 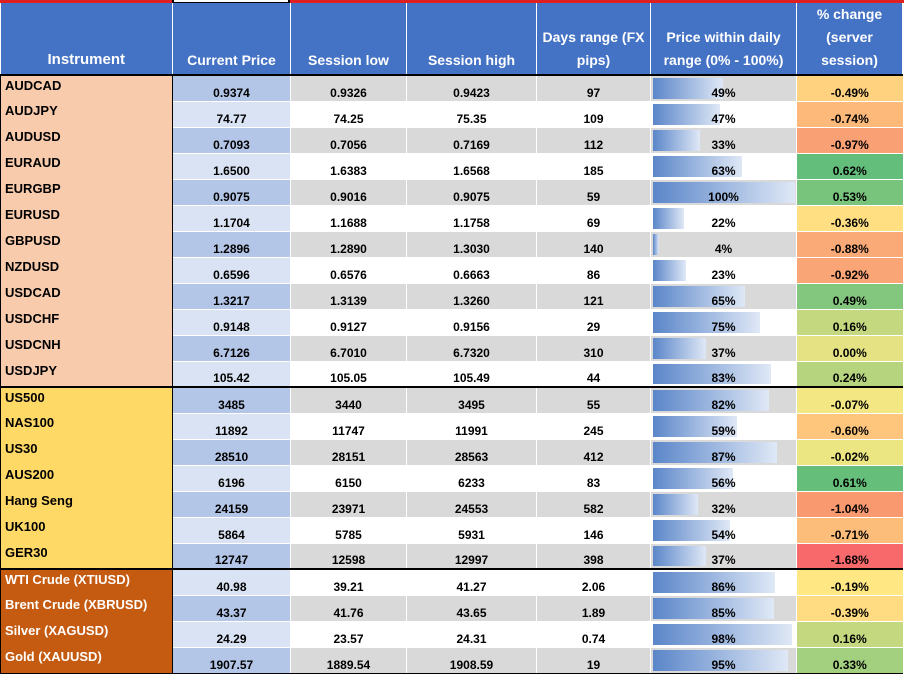 I want to click on pct-change-cell: 0.24%, so click(x=849, y=374).